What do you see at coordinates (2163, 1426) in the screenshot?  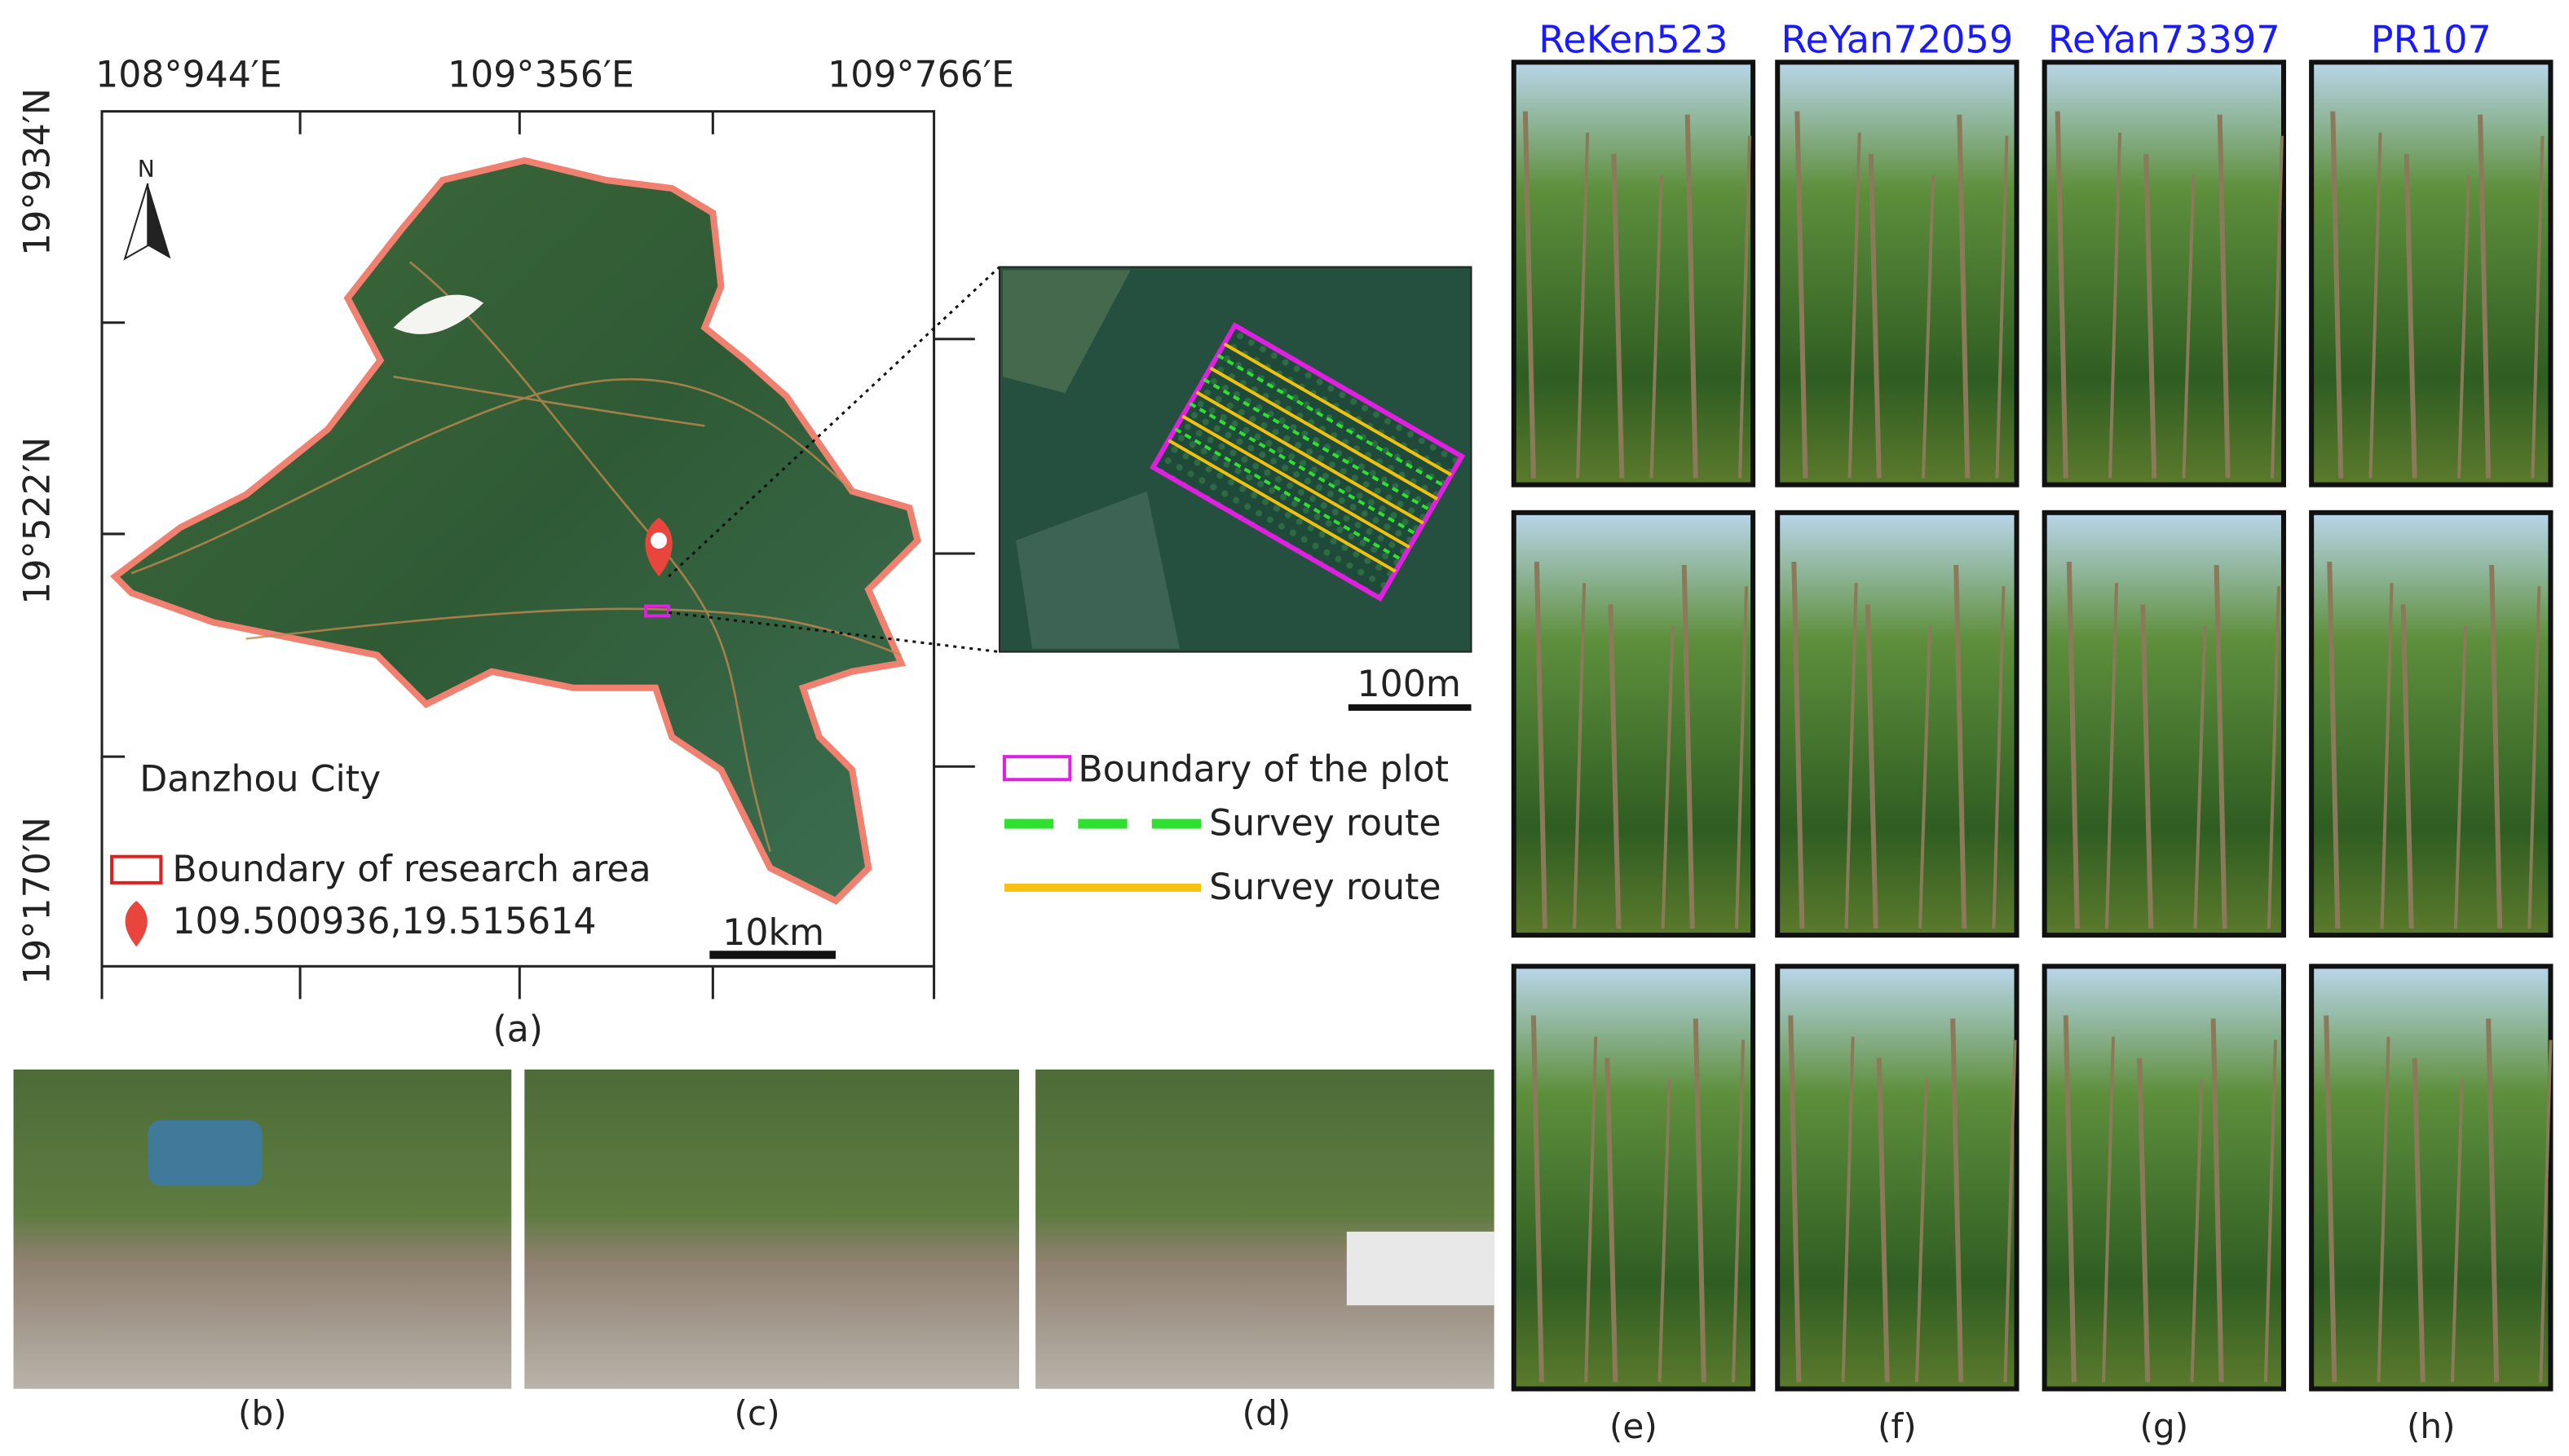 I see `panel-label: (g)` at bounding box center [2163, 1426].